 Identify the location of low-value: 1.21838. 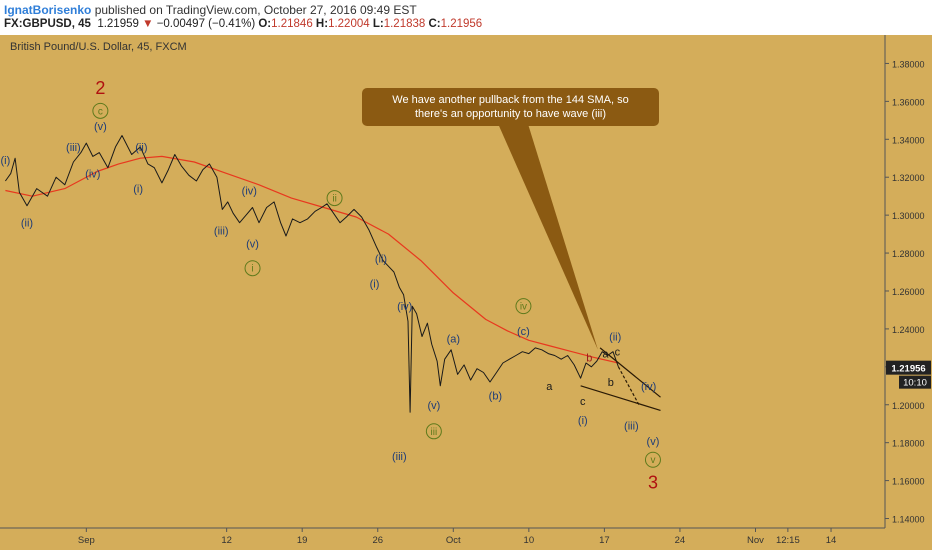
(404, 24).